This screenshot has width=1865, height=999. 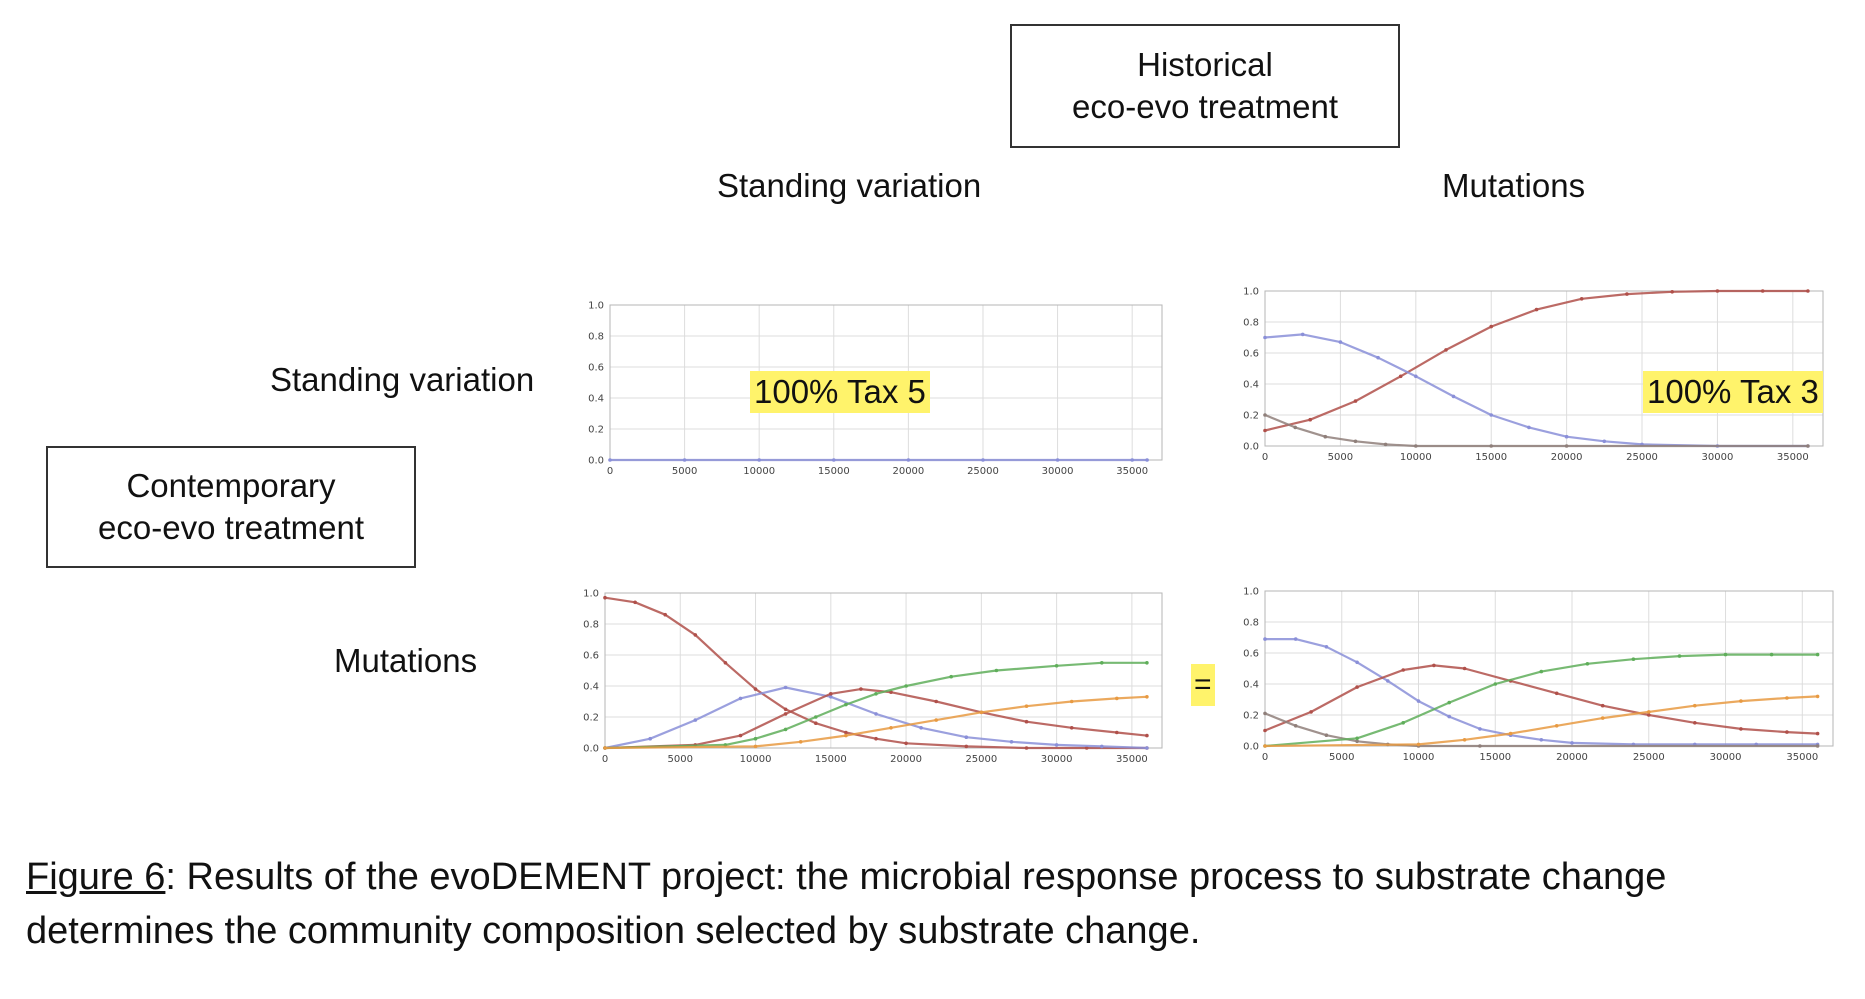 What do you see at coordinates (1649, 757) in the screenshot?
I see `x-tick-label: 25000` at bounding box center [1649, 757].